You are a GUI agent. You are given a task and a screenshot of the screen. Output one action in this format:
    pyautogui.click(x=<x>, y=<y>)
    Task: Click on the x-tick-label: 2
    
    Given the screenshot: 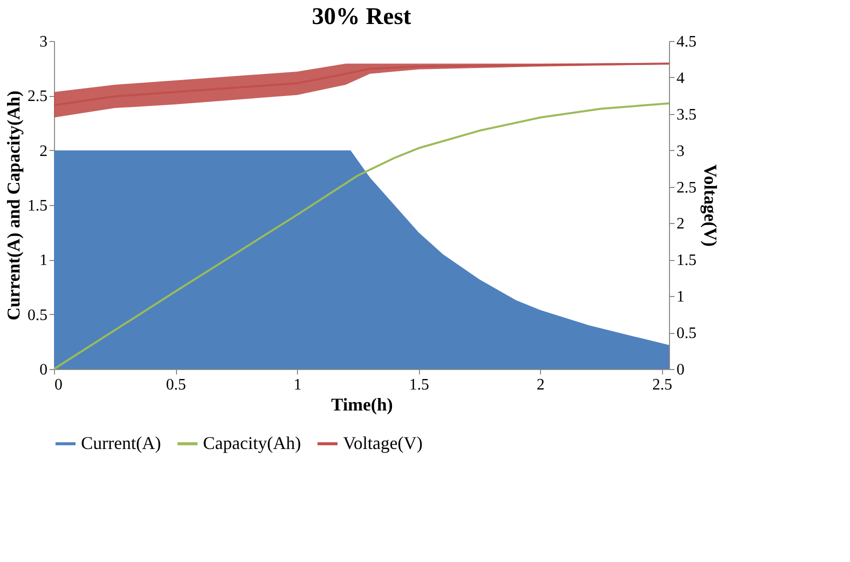 What is the action you would take?
    pyautogui.click(x=540, y=385)
    